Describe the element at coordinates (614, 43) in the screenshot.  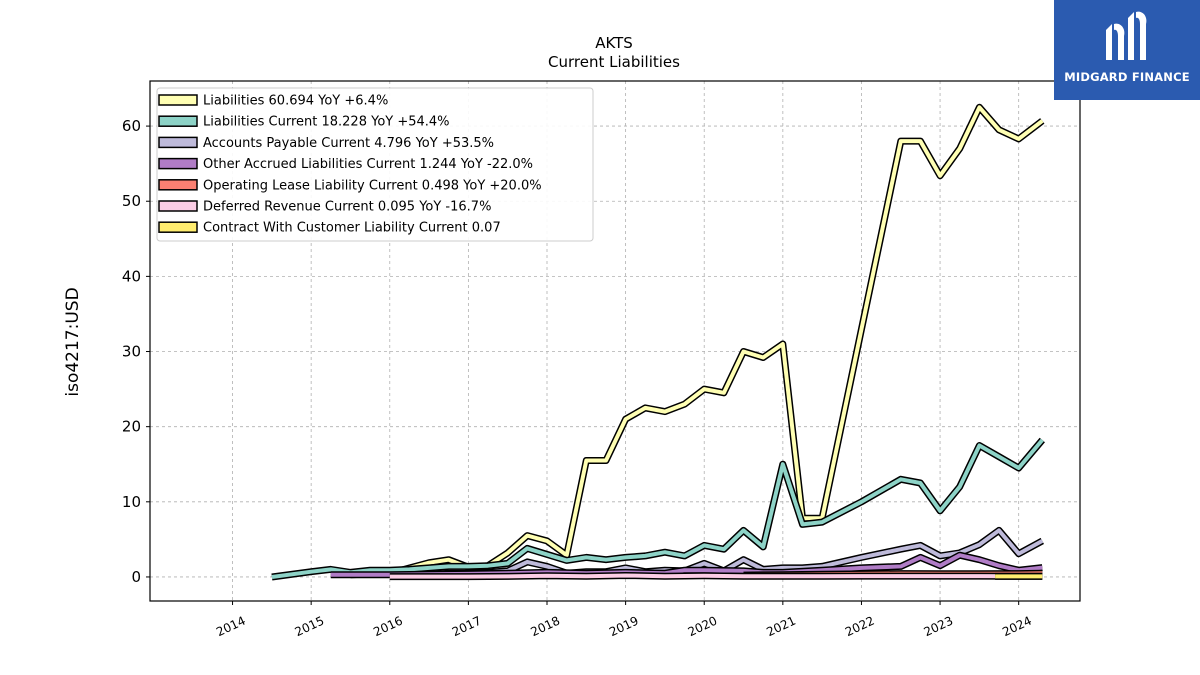
I see `chart-title: AKTS` at that location.